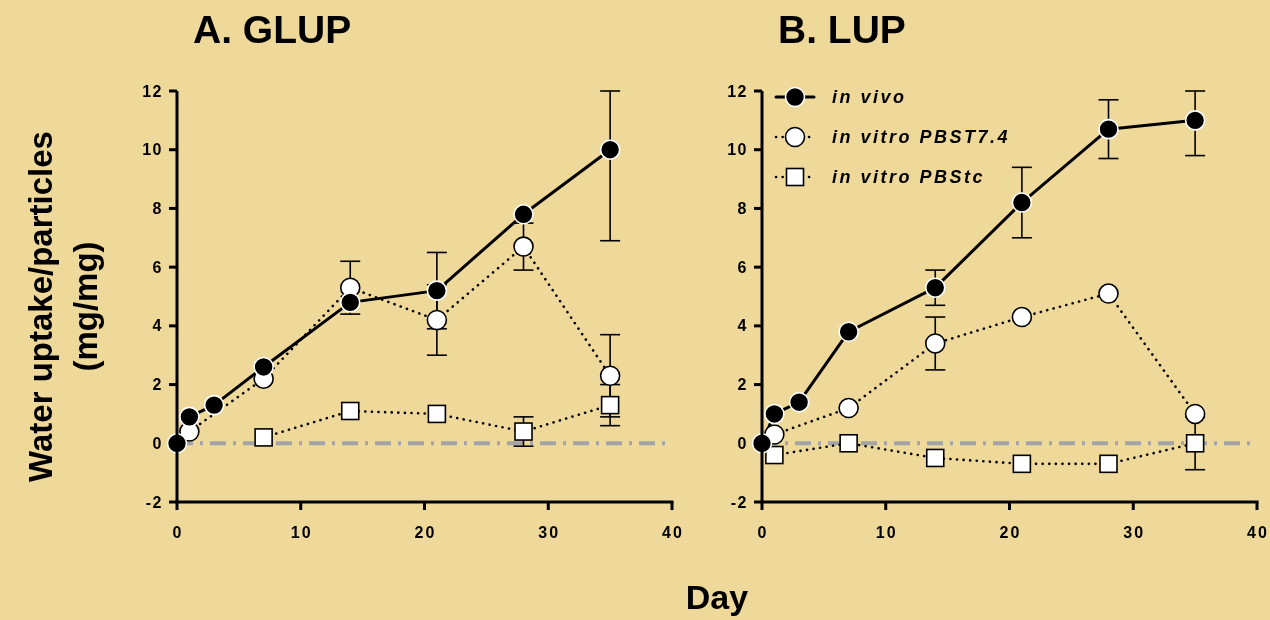 This screenshot has height=620, width=1270. I want to click on chart-title: A. GLUP, so click(272, 29).